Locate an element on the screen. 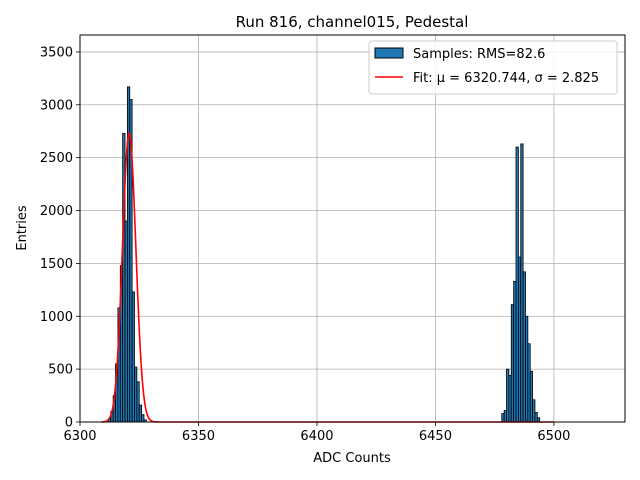 Image resolution: width=640 pixels, height=480 pixels. x-axis-title: ADC Counts is located at coordinates (352, 458).